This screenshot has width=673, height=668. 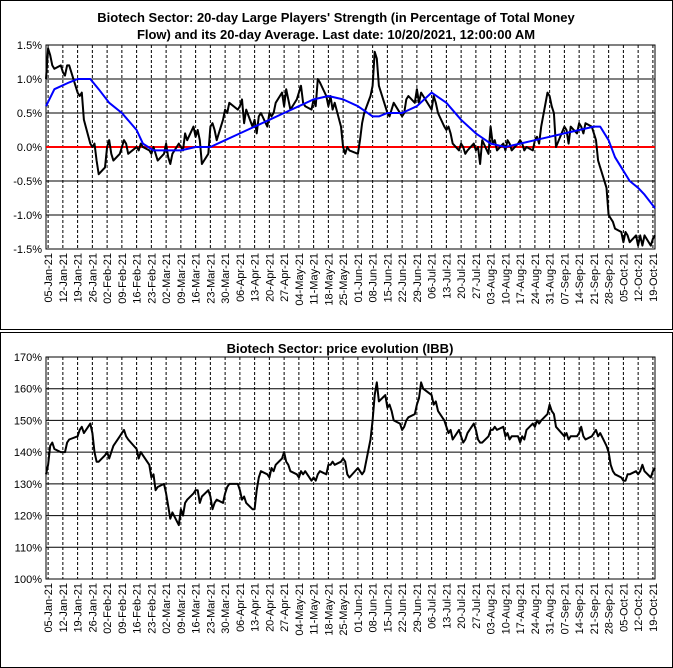 What do you see at coordinates (27, 182) in the screenshot?
I see `y-tick-label: -0.5%` at bounding box center [27, 182].